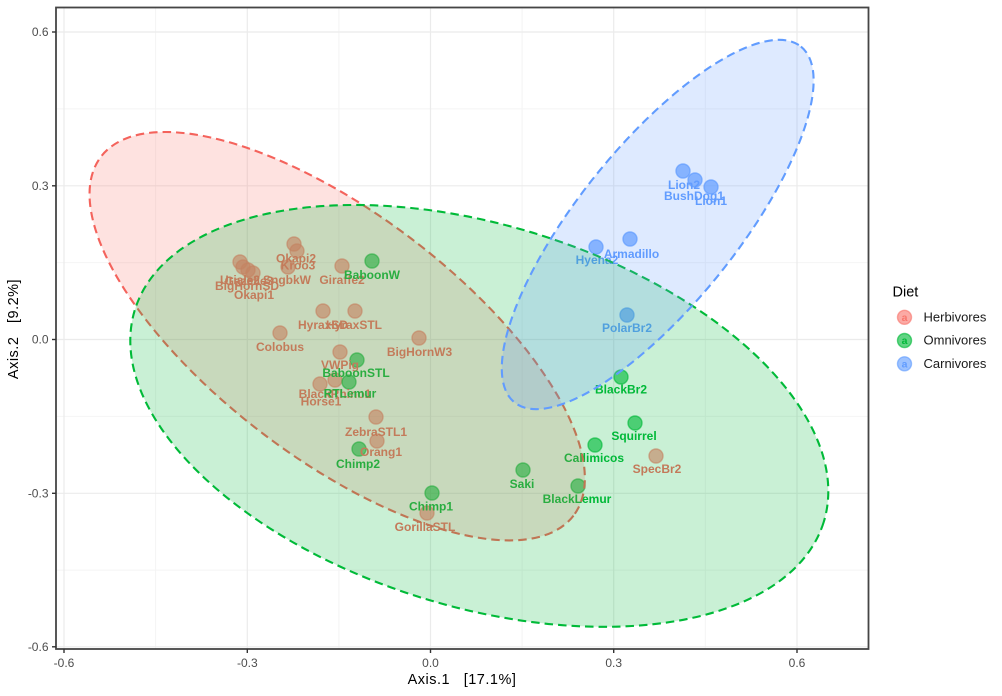 Image resolution: width=1002 pixels, height=696 pixels. Describe the element at coordinates (906, 293) in the screenshot. I see `svg-text: Diet` at that location.